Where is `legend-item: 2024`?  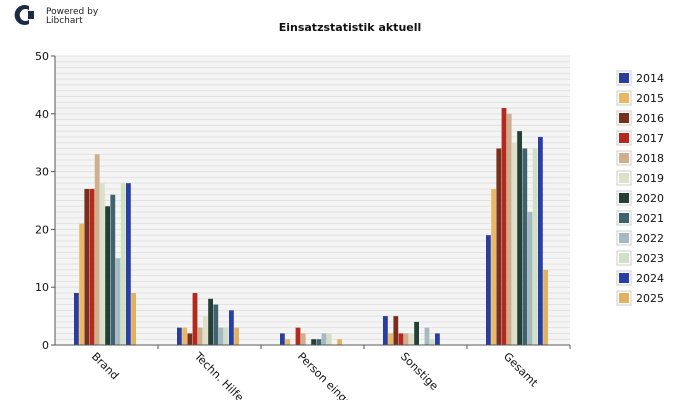 legend-item: 2024 is located at coordinates (640, 278).